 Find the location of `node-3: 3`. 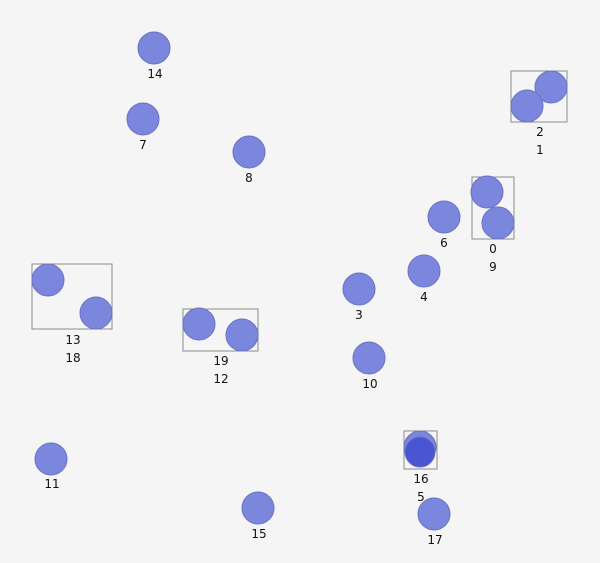

node-3: 3 is located at coordinates (359, 297).